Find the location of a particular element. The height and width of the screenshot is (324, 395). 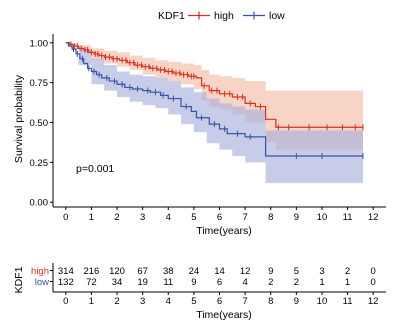

risk-count-high: 38 is located at coordinates (168, 271).